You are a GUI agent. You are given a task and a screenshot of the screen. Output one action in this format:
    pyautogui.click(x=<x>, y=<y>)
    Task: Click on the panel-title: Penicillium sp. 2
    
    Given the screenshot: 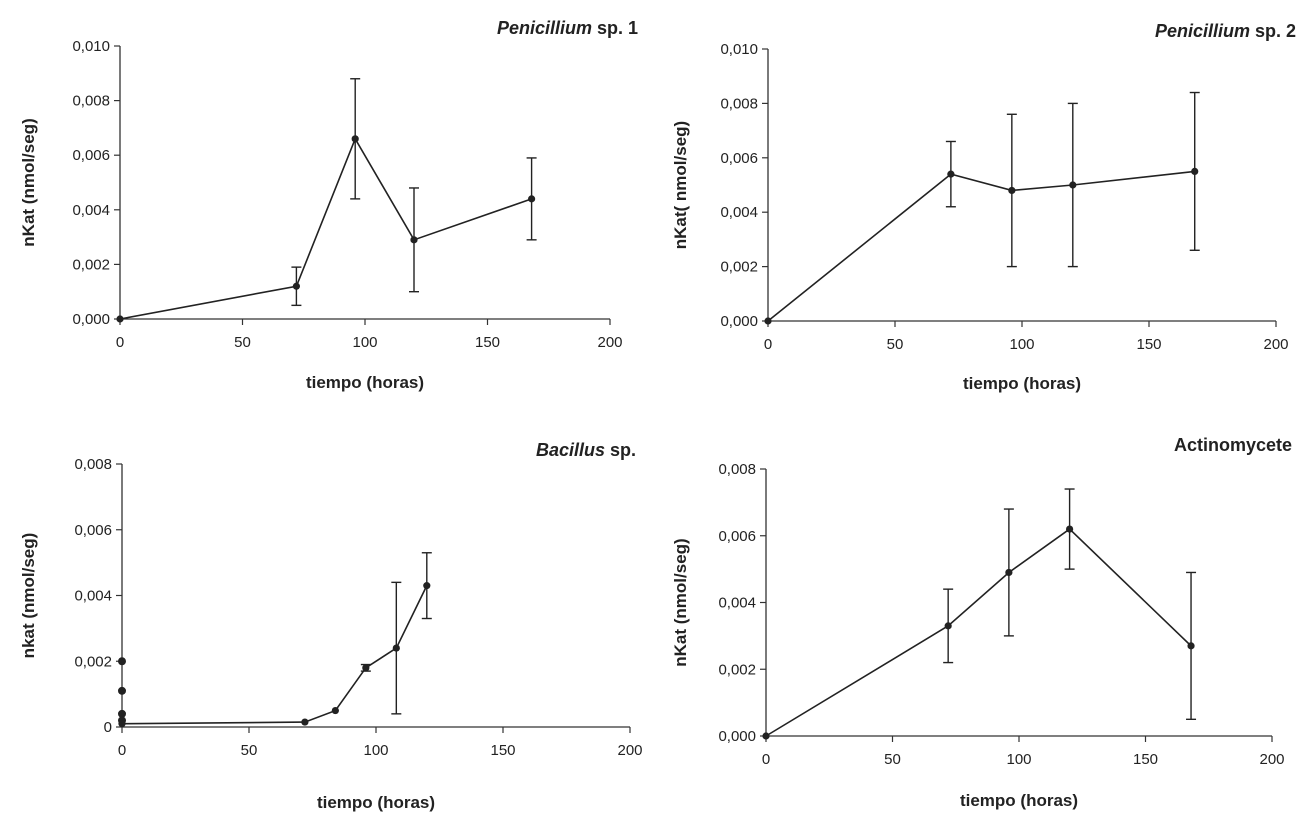 What is the action you would take?
    pyautogui.click(x=1225, y=31)
    